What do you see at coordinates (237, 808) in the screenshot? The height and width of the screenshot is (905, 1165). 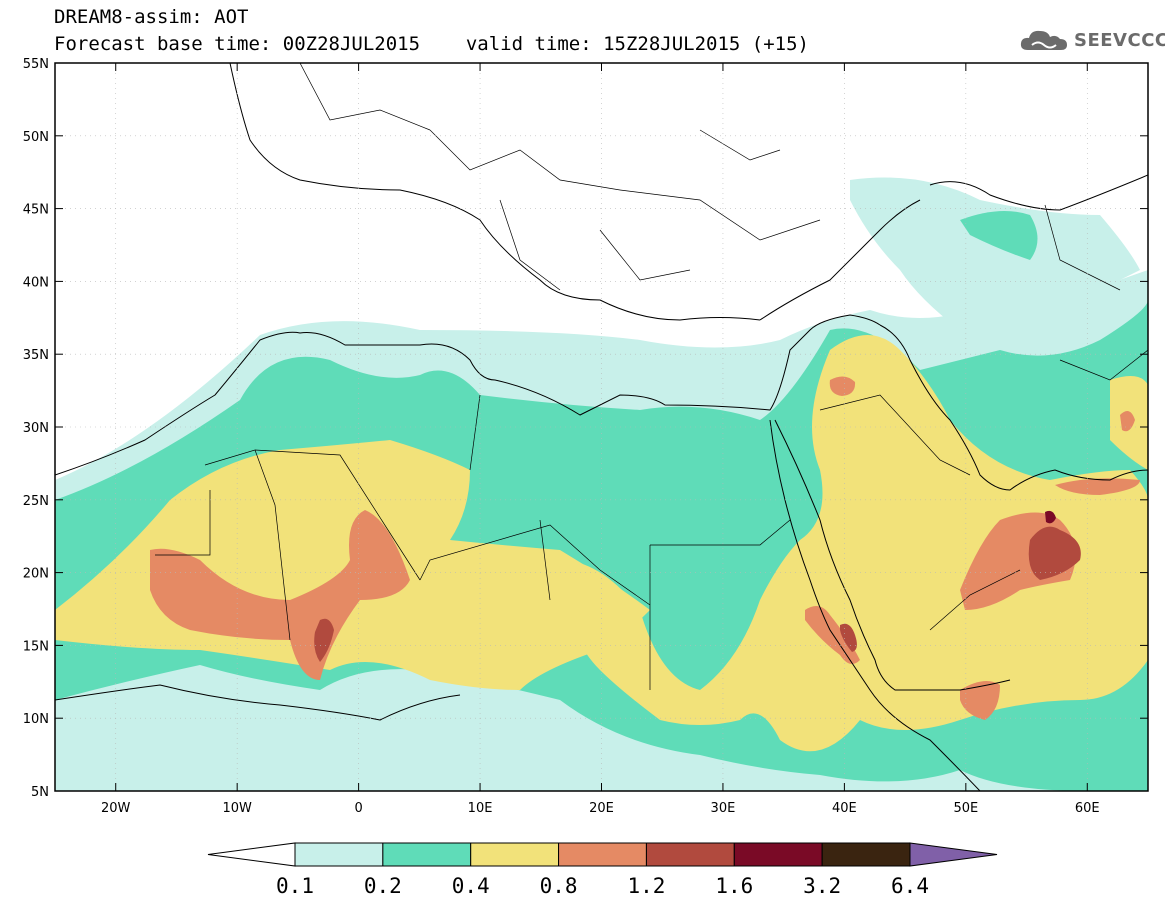 I see `lon-tick-label: 10W` at bounding box center [237, 808].